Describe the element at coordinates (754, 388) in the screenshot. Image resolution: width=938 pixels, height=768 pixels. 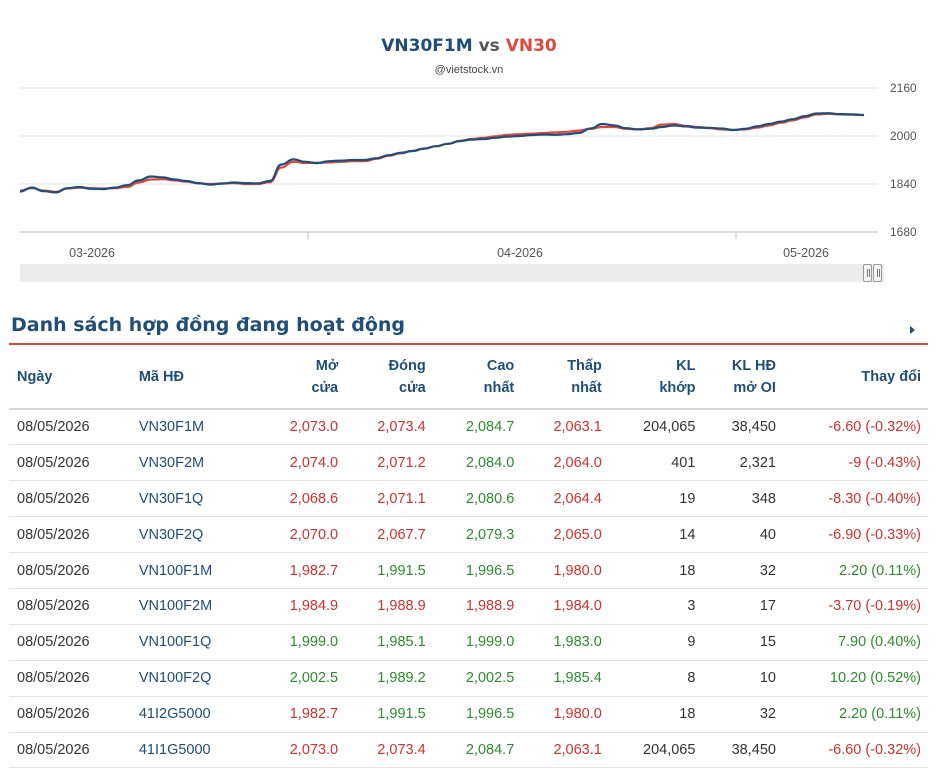
I see `header-oi-line2: mở OI` at that location.